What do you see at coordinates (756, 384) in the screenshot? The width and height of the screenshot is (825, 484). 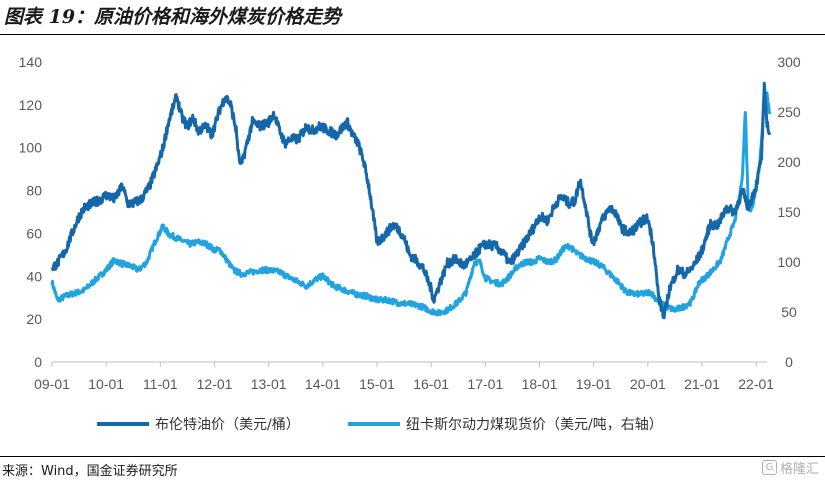 I see `x-tick-label: 22-01` at bounding box center [756, 384].